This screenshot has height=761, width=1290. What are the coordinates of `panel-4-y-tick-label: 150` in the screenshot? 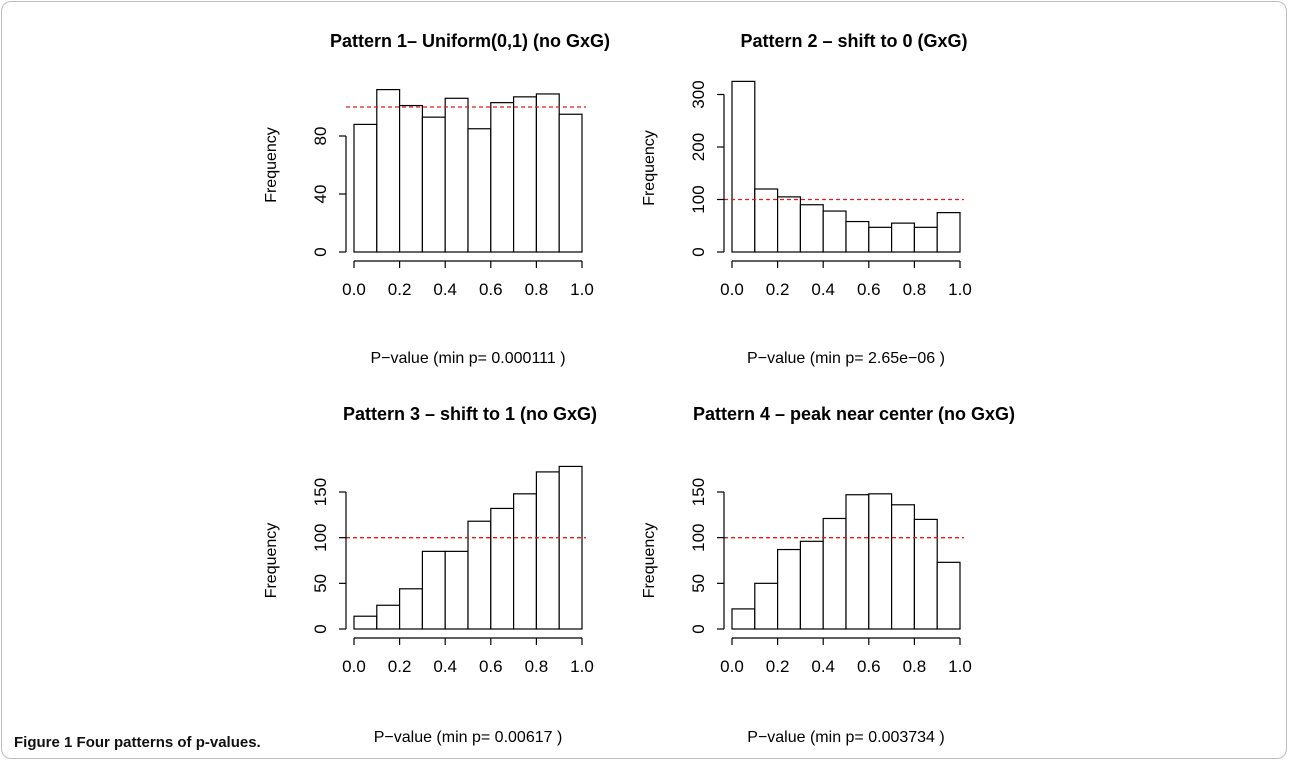 It's located at (698, 492).